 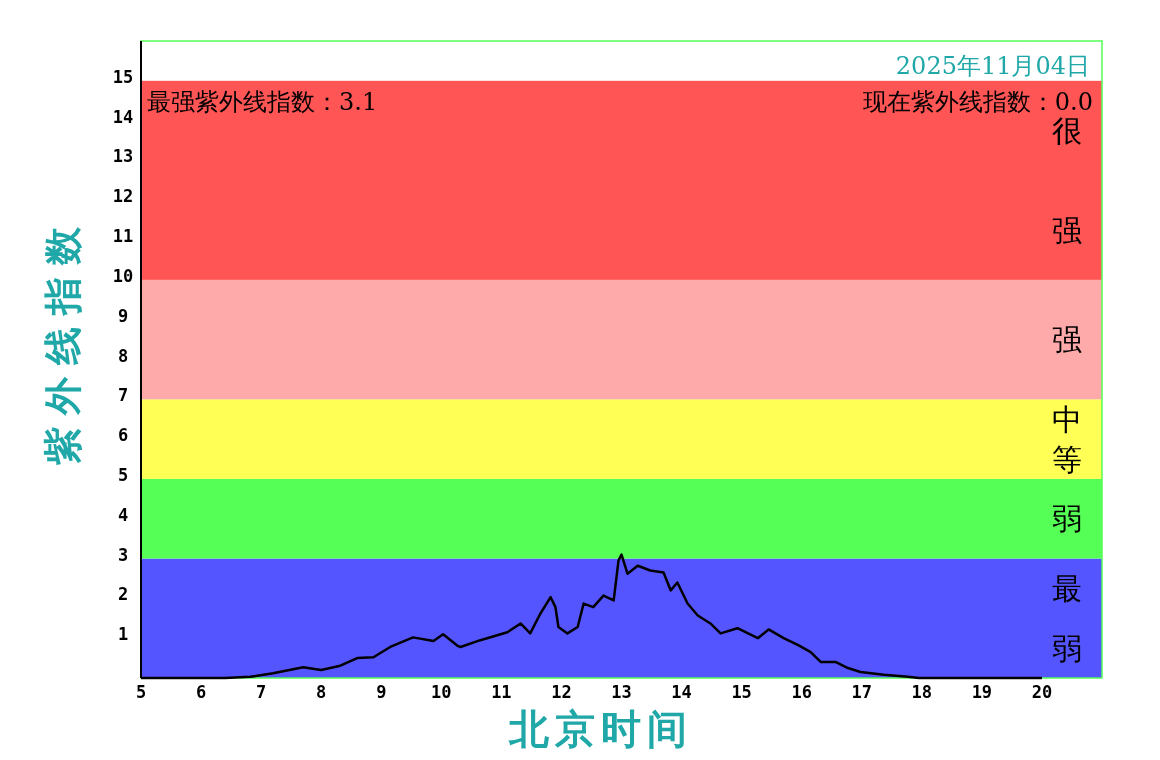 What do you see at coordinates (201, 692) in the screenshot?
I see `x-tick-label: 6` at bounding box center [201, 692].